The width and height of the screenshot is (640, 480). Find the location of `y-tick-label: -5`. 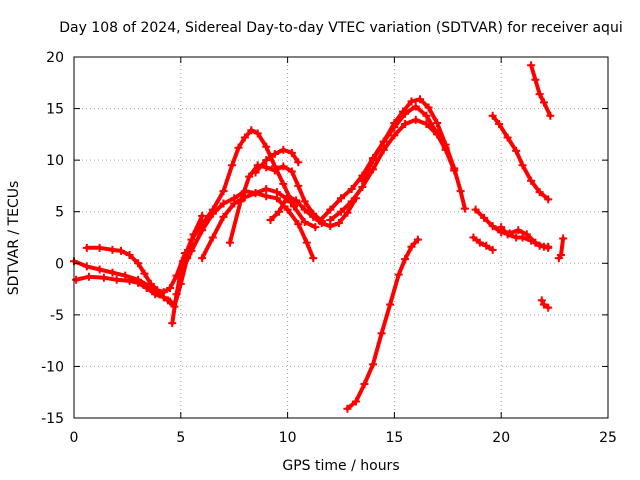

y-tick-label: -5 is located at coordinates (57, 316).